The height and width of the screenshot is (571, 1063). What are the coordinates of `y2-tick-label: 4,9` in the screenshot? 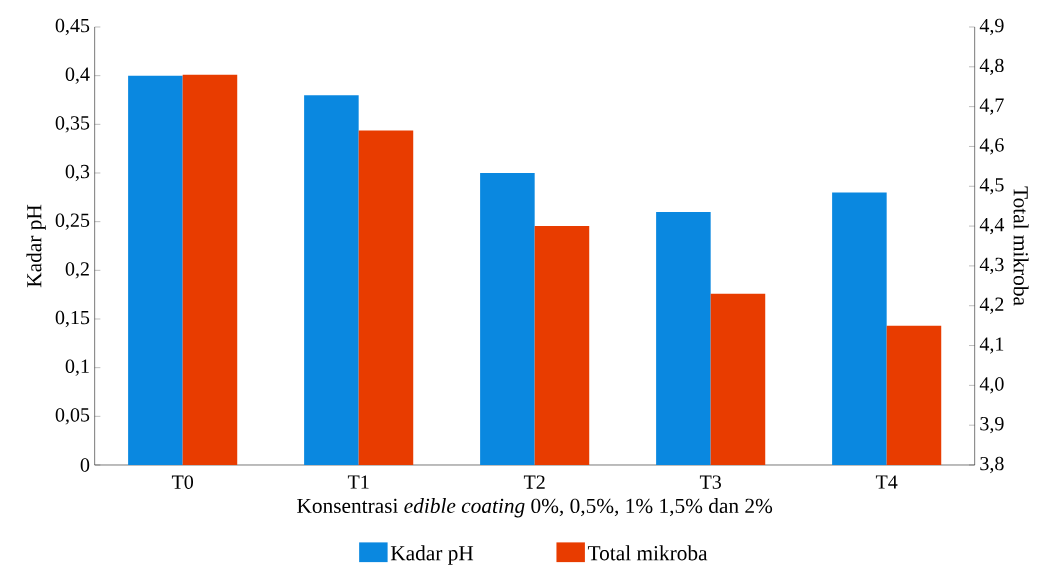 It's located at (991, 27).